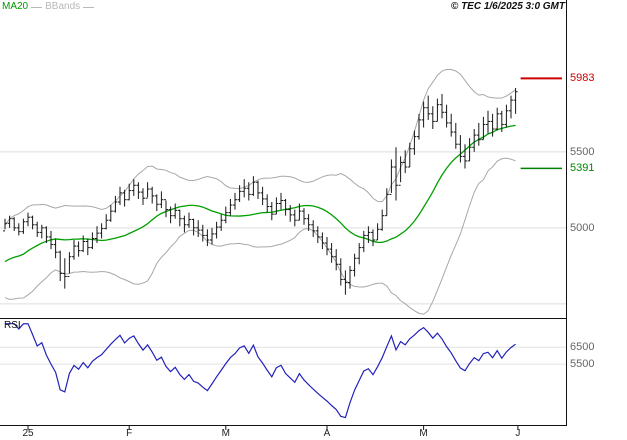  I want to click on price-axis-label: 5983, so click(582, 78).